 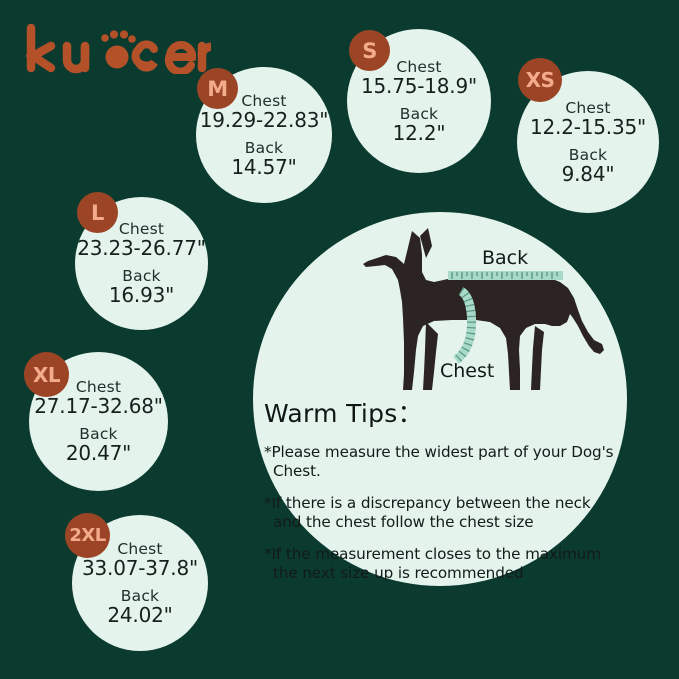 What do you see at coordinates (141, 295) in the screenshot?
I see `back-value: 16.93"` at bounding box center [141, 295].